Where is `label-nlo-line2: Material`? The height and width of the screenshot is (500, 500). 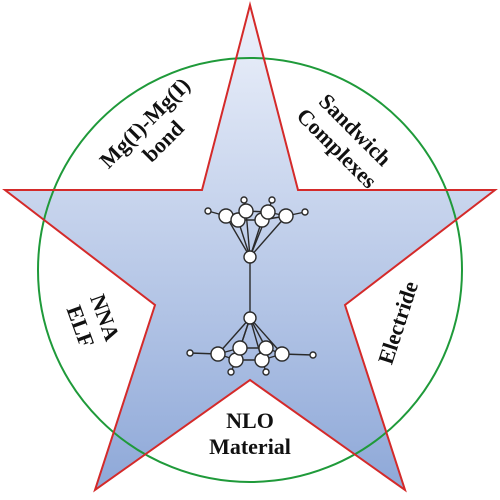 label-nlo-line2: Material is located at coordinates (250, 446).